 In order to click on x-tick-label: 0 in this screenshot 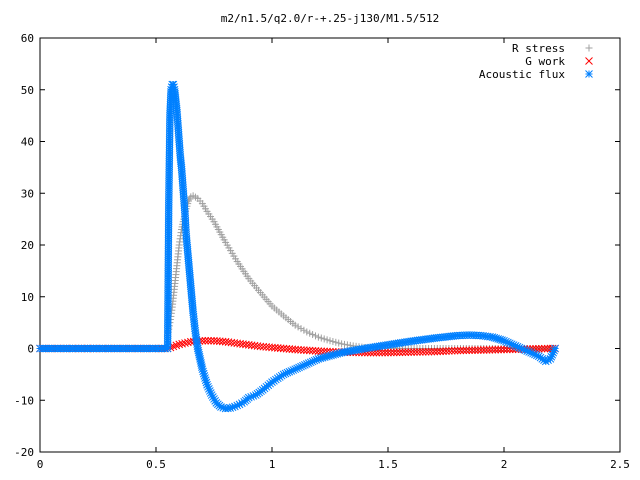, I will do `click(40, 464)`.